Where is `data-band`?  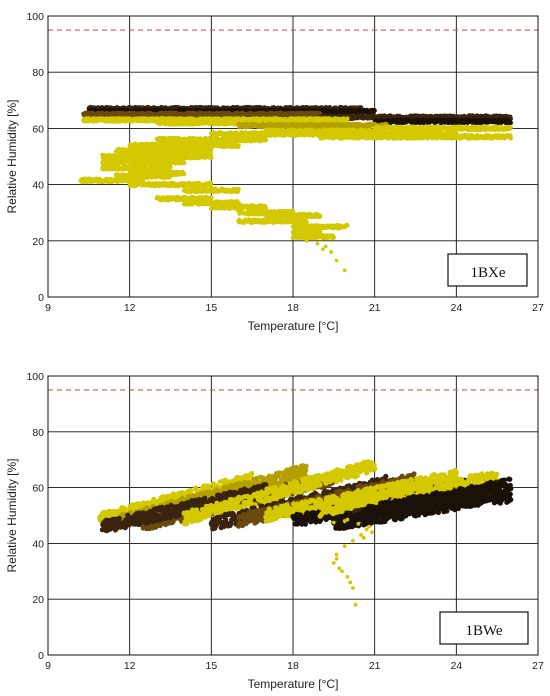 data-band is located at coordinates (202, 114).